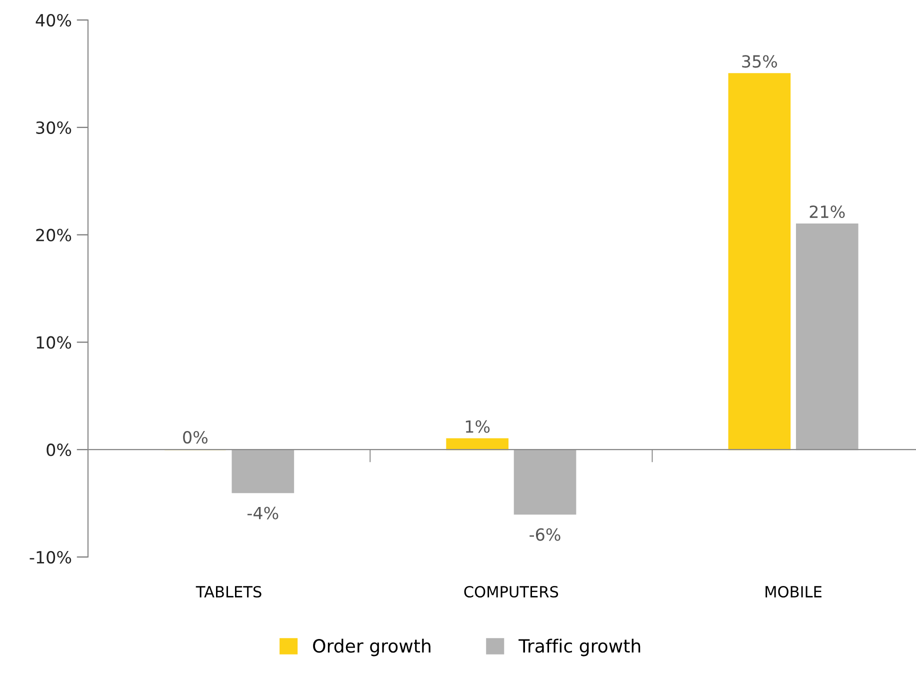 The width and height of the screenshot is (916, 681). Describe the element at coordinates (54, 20) in the screenshot. I see `y-tick-label: 40%` at that location.